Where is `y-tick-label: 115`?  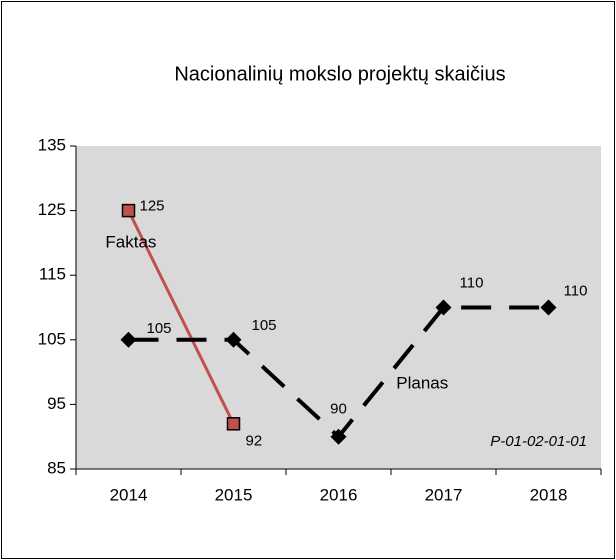
y-tick-label: 115 is located at coordinates (52, 274).